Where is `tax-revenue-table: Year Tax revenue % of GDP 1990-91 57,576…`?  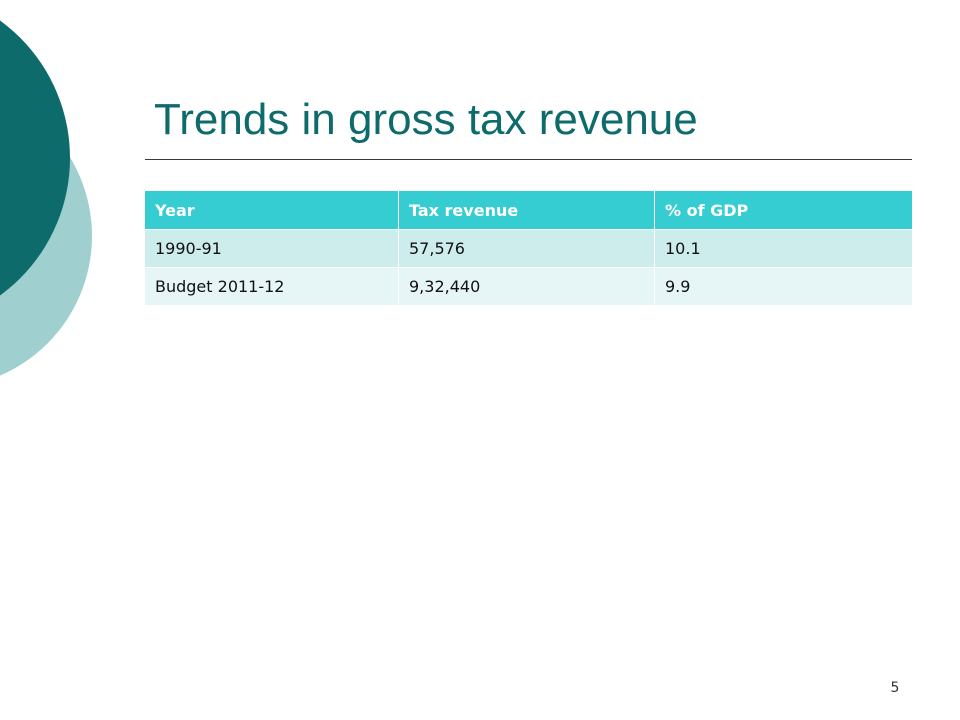
tax-revenue-table: Year Tax revenue % of GDP 1990-91 57,576… is located at coordinates (528, 248).